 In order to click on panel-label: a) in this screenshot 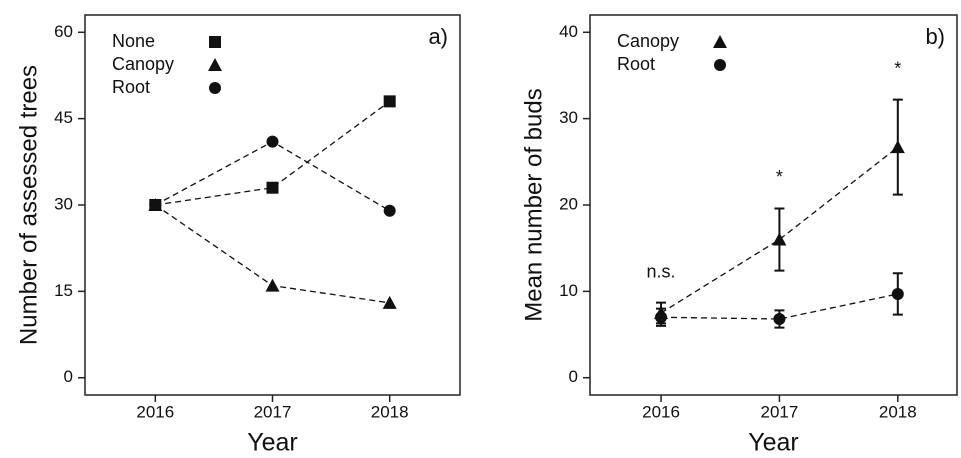, I will do `click(438, 36)`.